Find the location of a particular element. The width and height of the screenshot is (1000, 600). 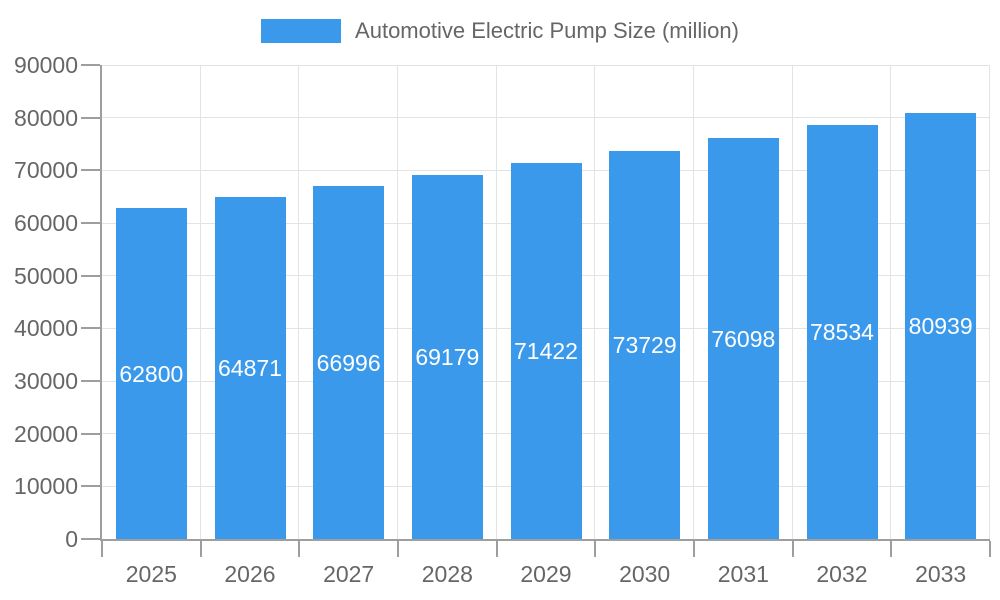

bar-value-label: 62800 is located at coordinates (151, 373).